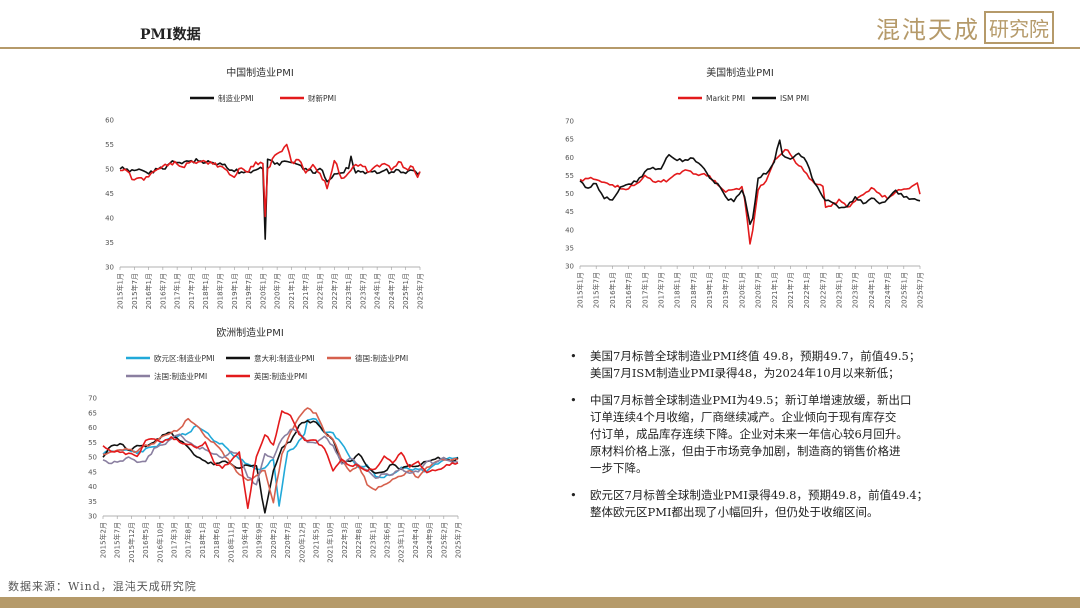 This screenshot has width=1080, height=608. What do you see at coordinates (330, 542) in the screenshot?
I see `x-tick-label: 2021年10月` at bounding box center [330, 542].